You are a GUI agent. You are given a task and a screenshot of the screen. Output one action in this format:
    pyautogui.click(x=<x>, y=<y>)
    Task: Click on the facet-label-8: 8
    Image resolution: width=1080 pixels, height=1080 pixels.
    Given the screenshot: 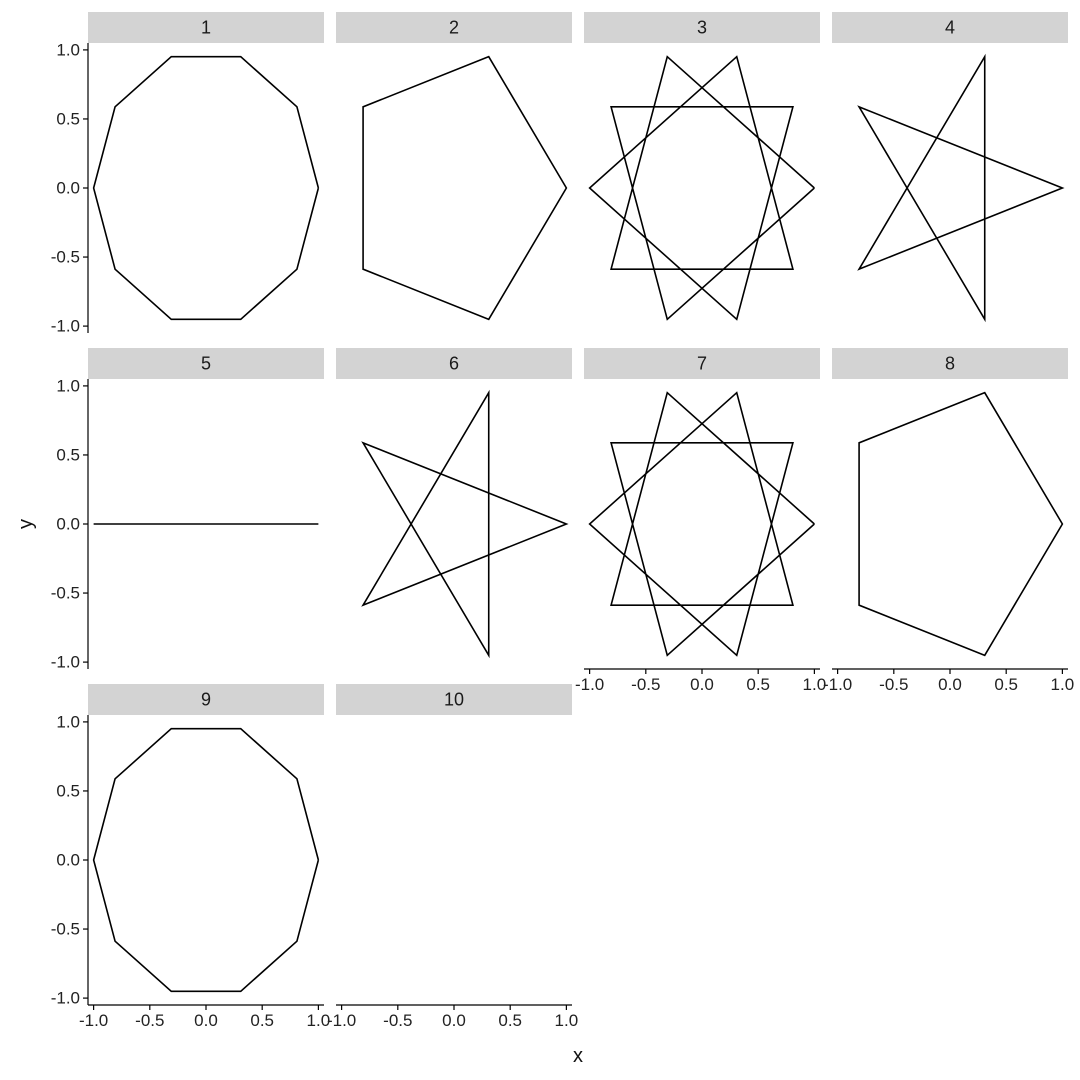 What is the action you would take?
    pyautogui.click(x=950, y=364)
    